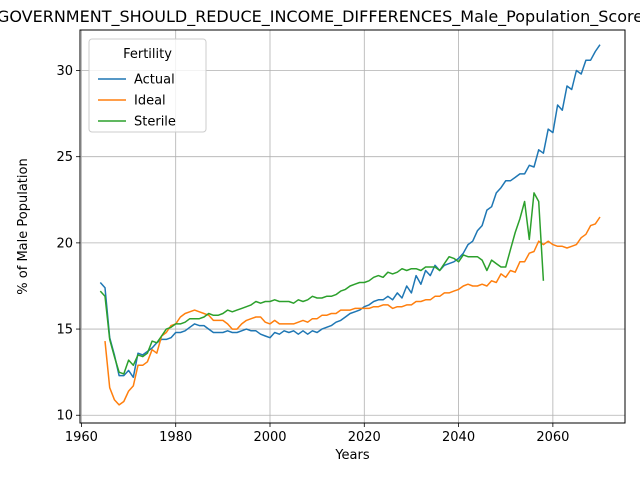 This screenshot has height=480, width=640. What do you see at coordinates (64, 330) in the screenshot?
I see `y-tick-label: 15` at bounding box center [64, 330].